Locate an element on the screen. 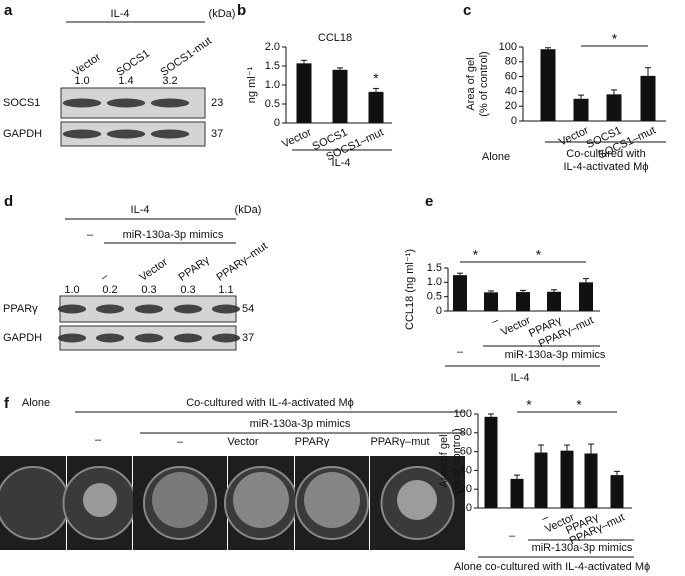  lane-label: SOCS1-mut is located at coordinates (186, 57).